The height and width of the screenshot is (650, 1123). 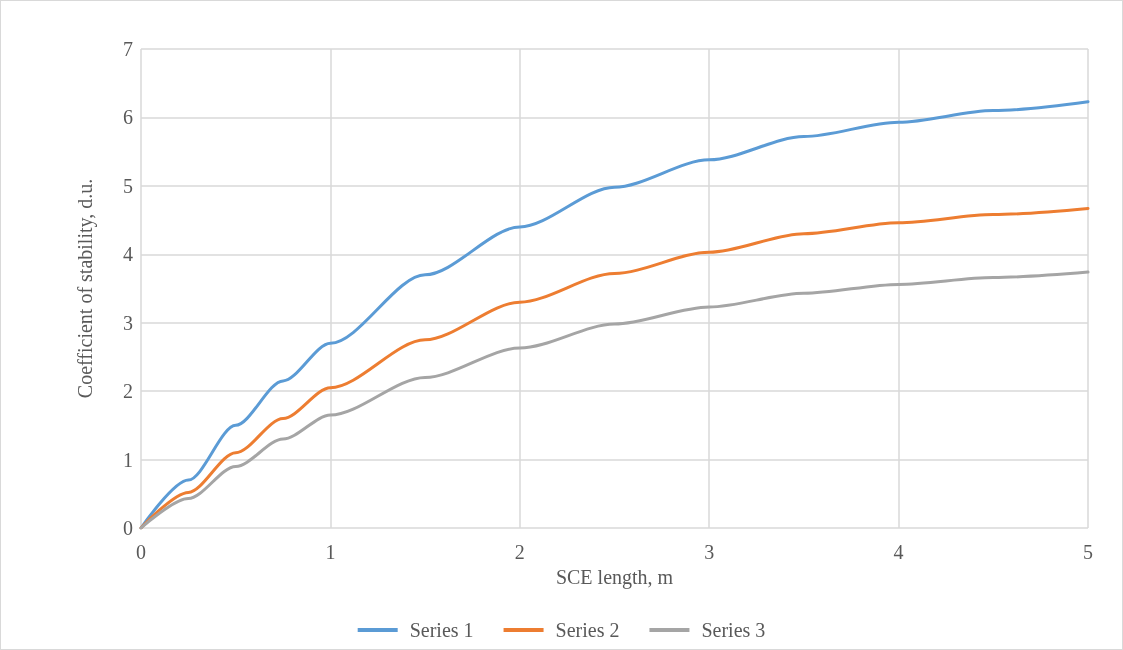 What do you see at coordinates (733, 630) in the screenshot?
I see `legend-label: Series 3` at bounding box center [733, 630].